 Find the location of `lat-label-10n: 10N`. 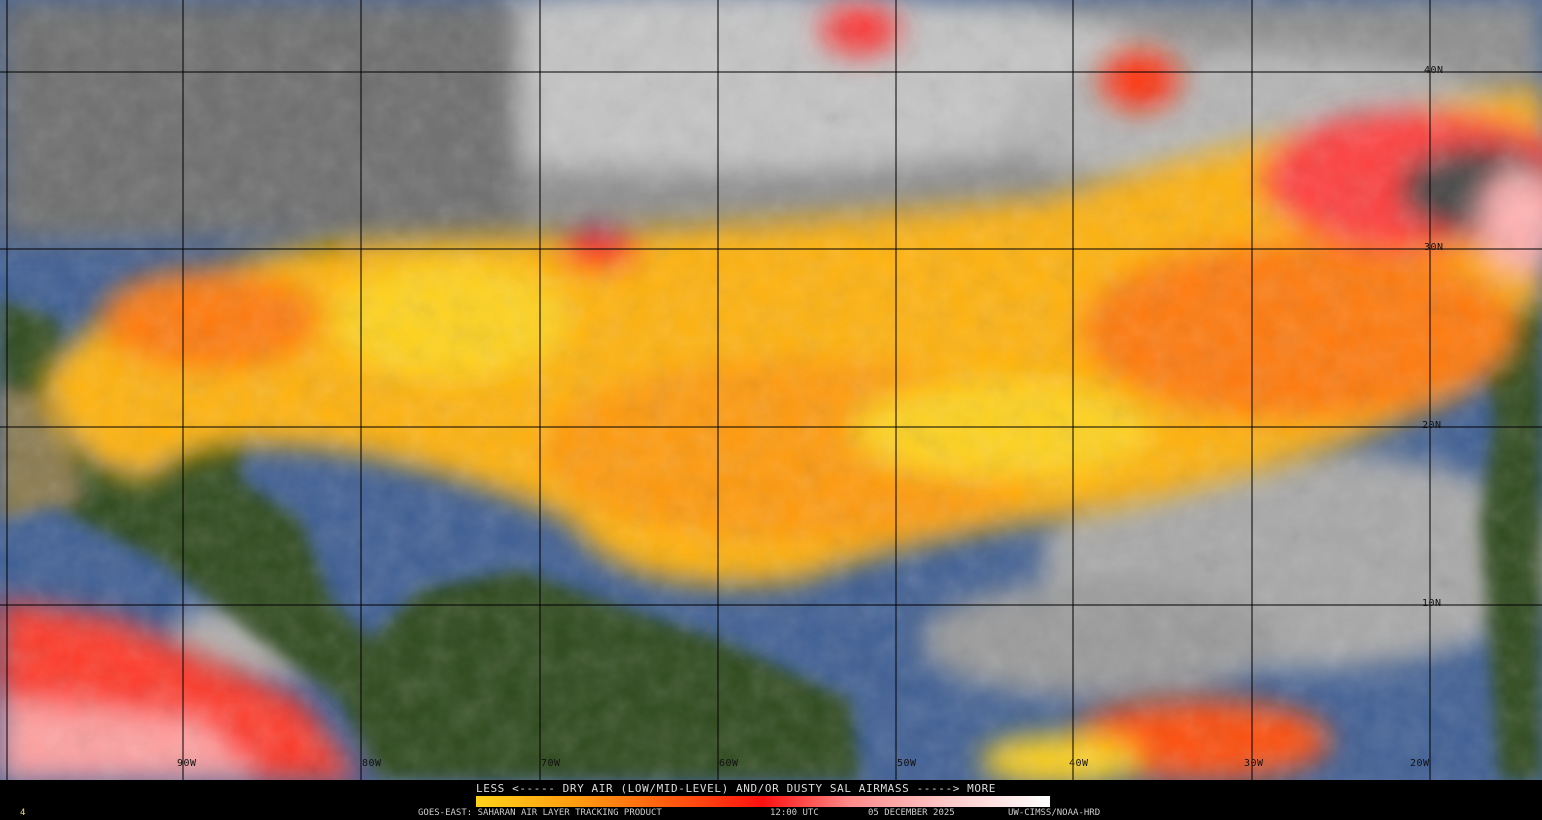

lat-label-10n: 10N is located at coordinates (1432, 603).